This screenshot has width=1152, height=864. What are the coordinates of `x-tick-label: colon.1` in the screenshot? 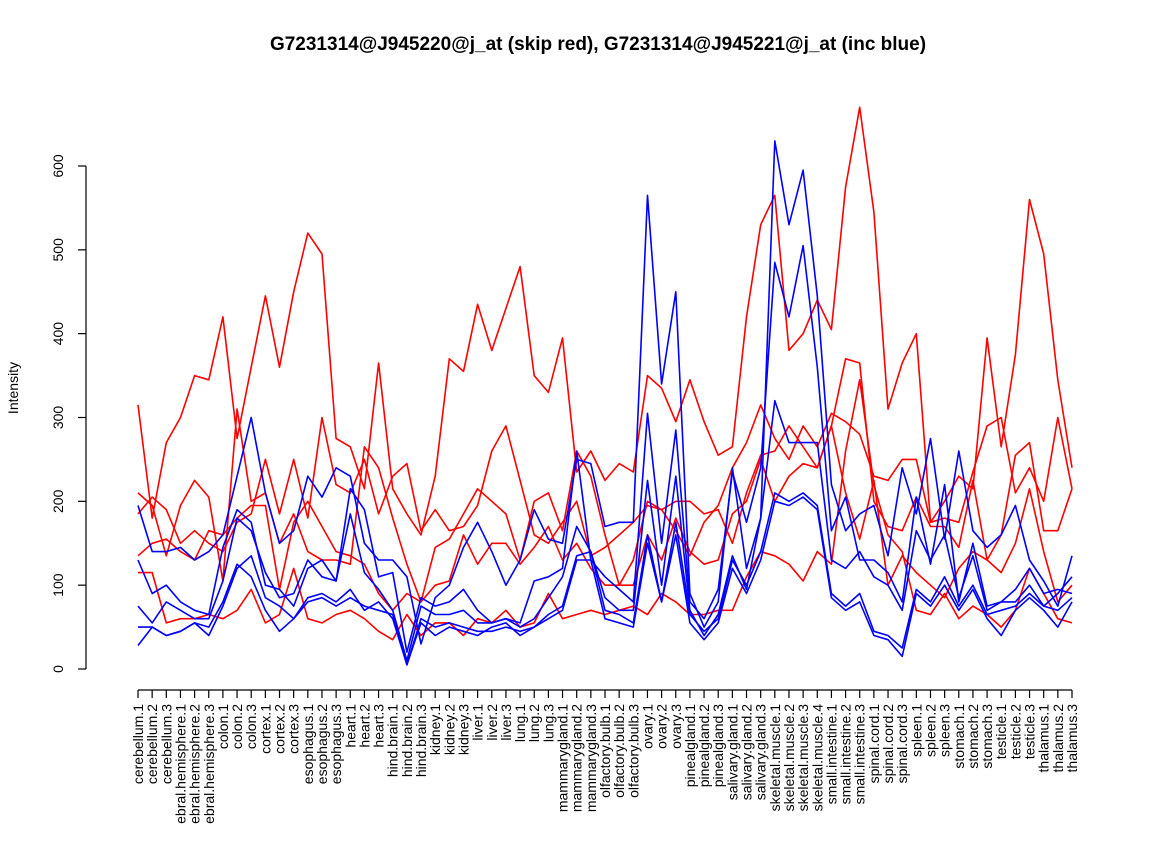 It's located at (223, 726).